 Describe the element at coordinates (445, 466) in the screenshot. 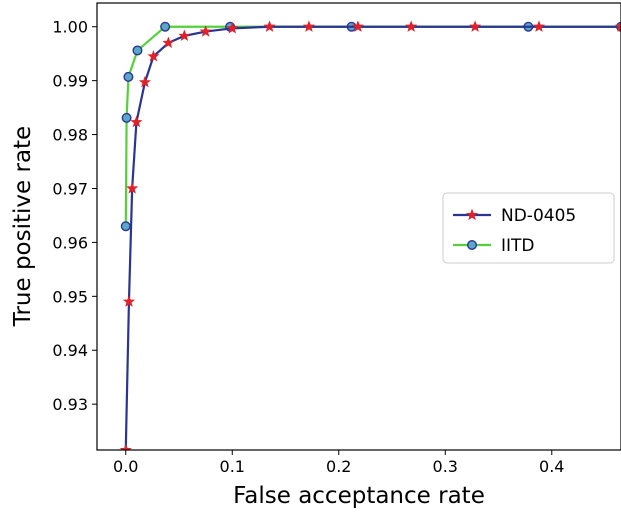

I see `x-tick-label: 0.3` at that location.